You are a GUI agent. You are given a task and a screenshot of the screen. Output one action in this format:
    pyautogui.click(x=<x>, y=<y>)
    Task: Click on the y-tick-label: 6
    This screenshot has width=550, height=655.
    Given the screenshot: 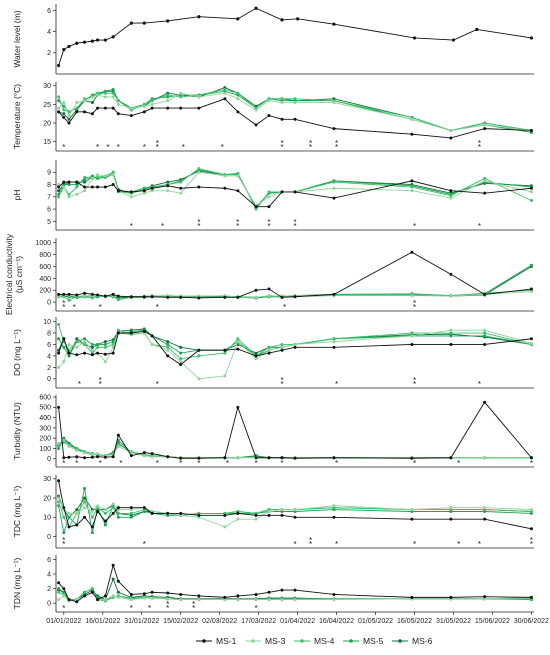 What is the action you would take?
    pyautogui.click(x=49, y=560)
    